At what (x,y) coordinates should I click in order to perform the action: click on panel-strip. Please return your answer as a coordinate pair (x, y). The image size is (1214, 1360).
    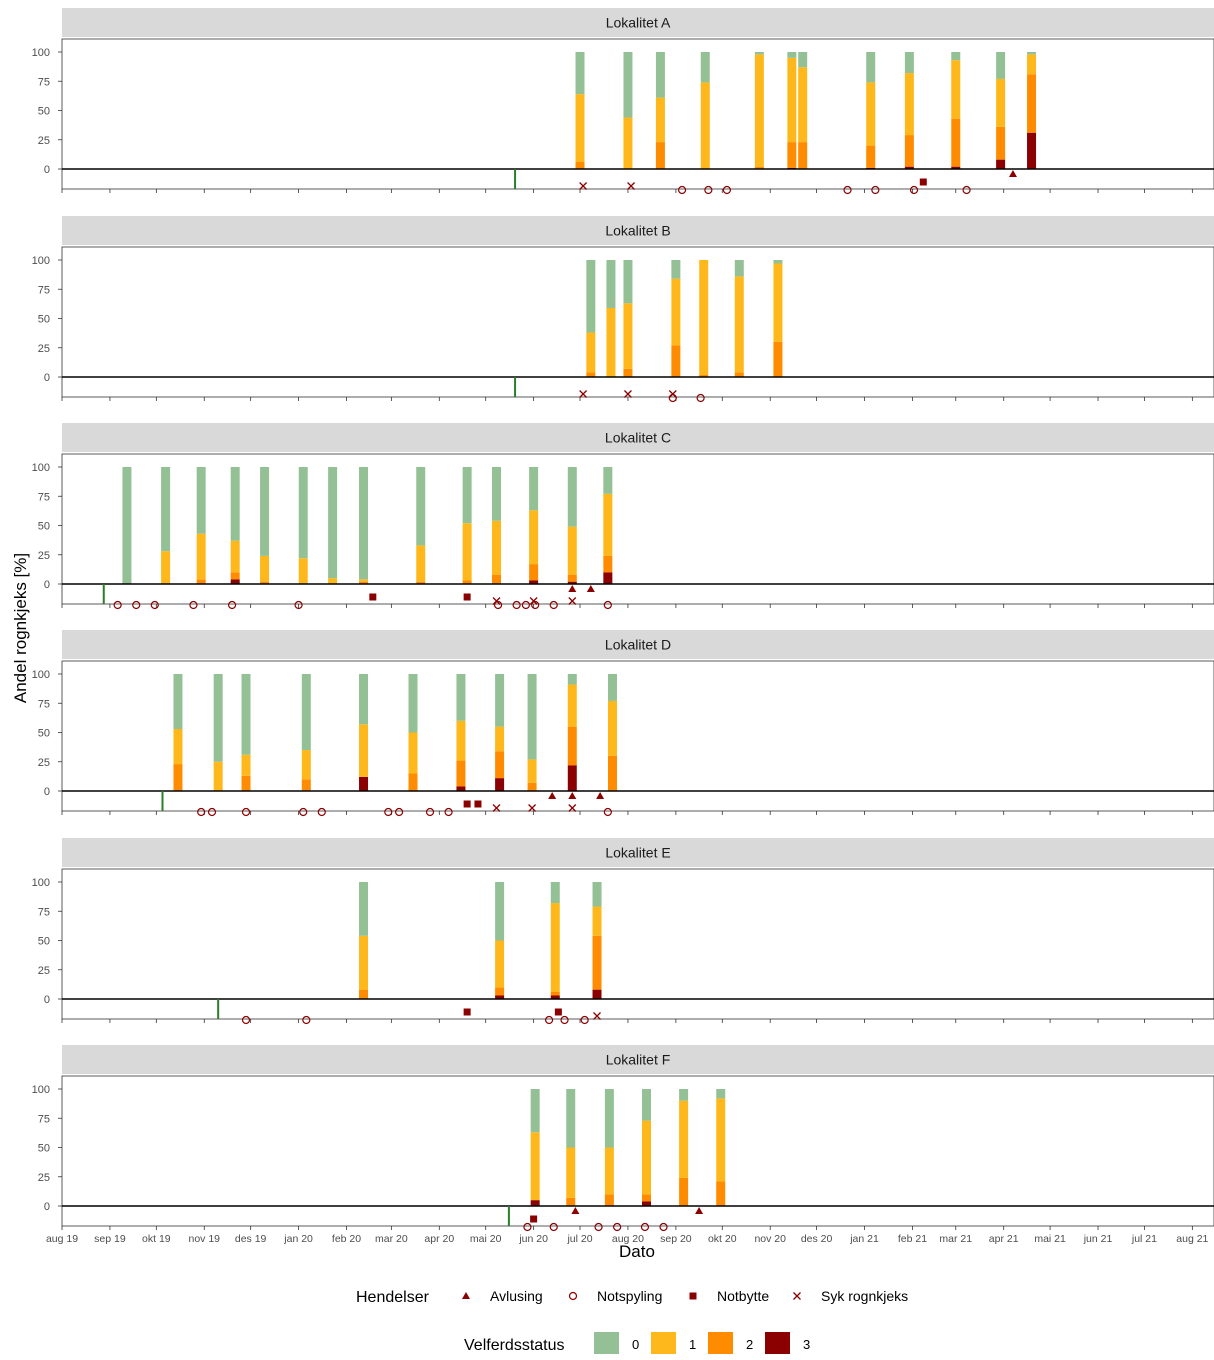
    Looking at the image, I should click on (638, 230).